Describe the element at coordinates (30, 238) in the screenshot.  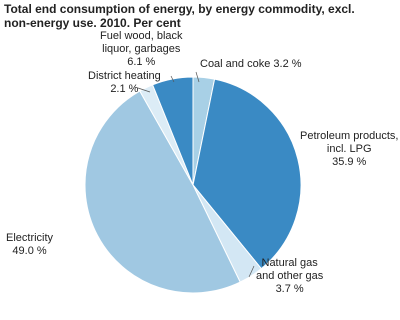
I see `category-label: Electricity` at that location.